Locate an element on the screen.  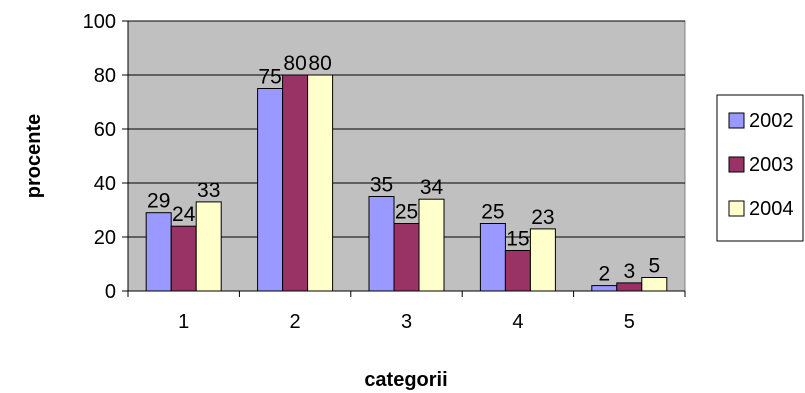
y-tick-label: 20 is located at coordinates (105, 238).